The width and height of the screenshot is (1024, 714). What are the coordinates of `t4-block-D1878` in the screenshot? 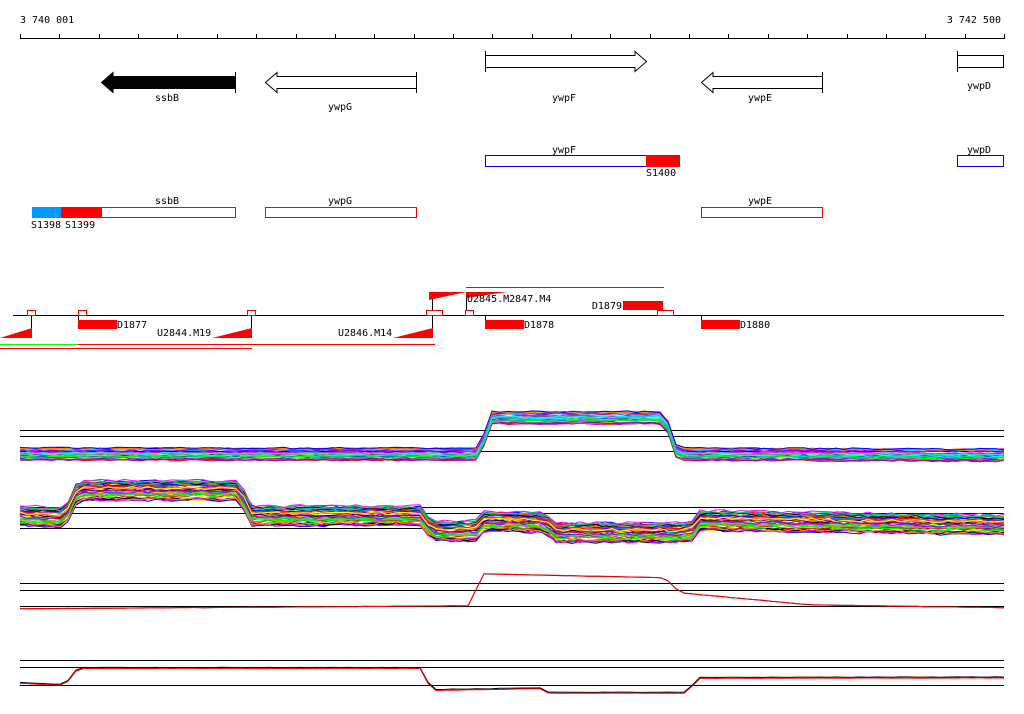 It's located at (504, 324).